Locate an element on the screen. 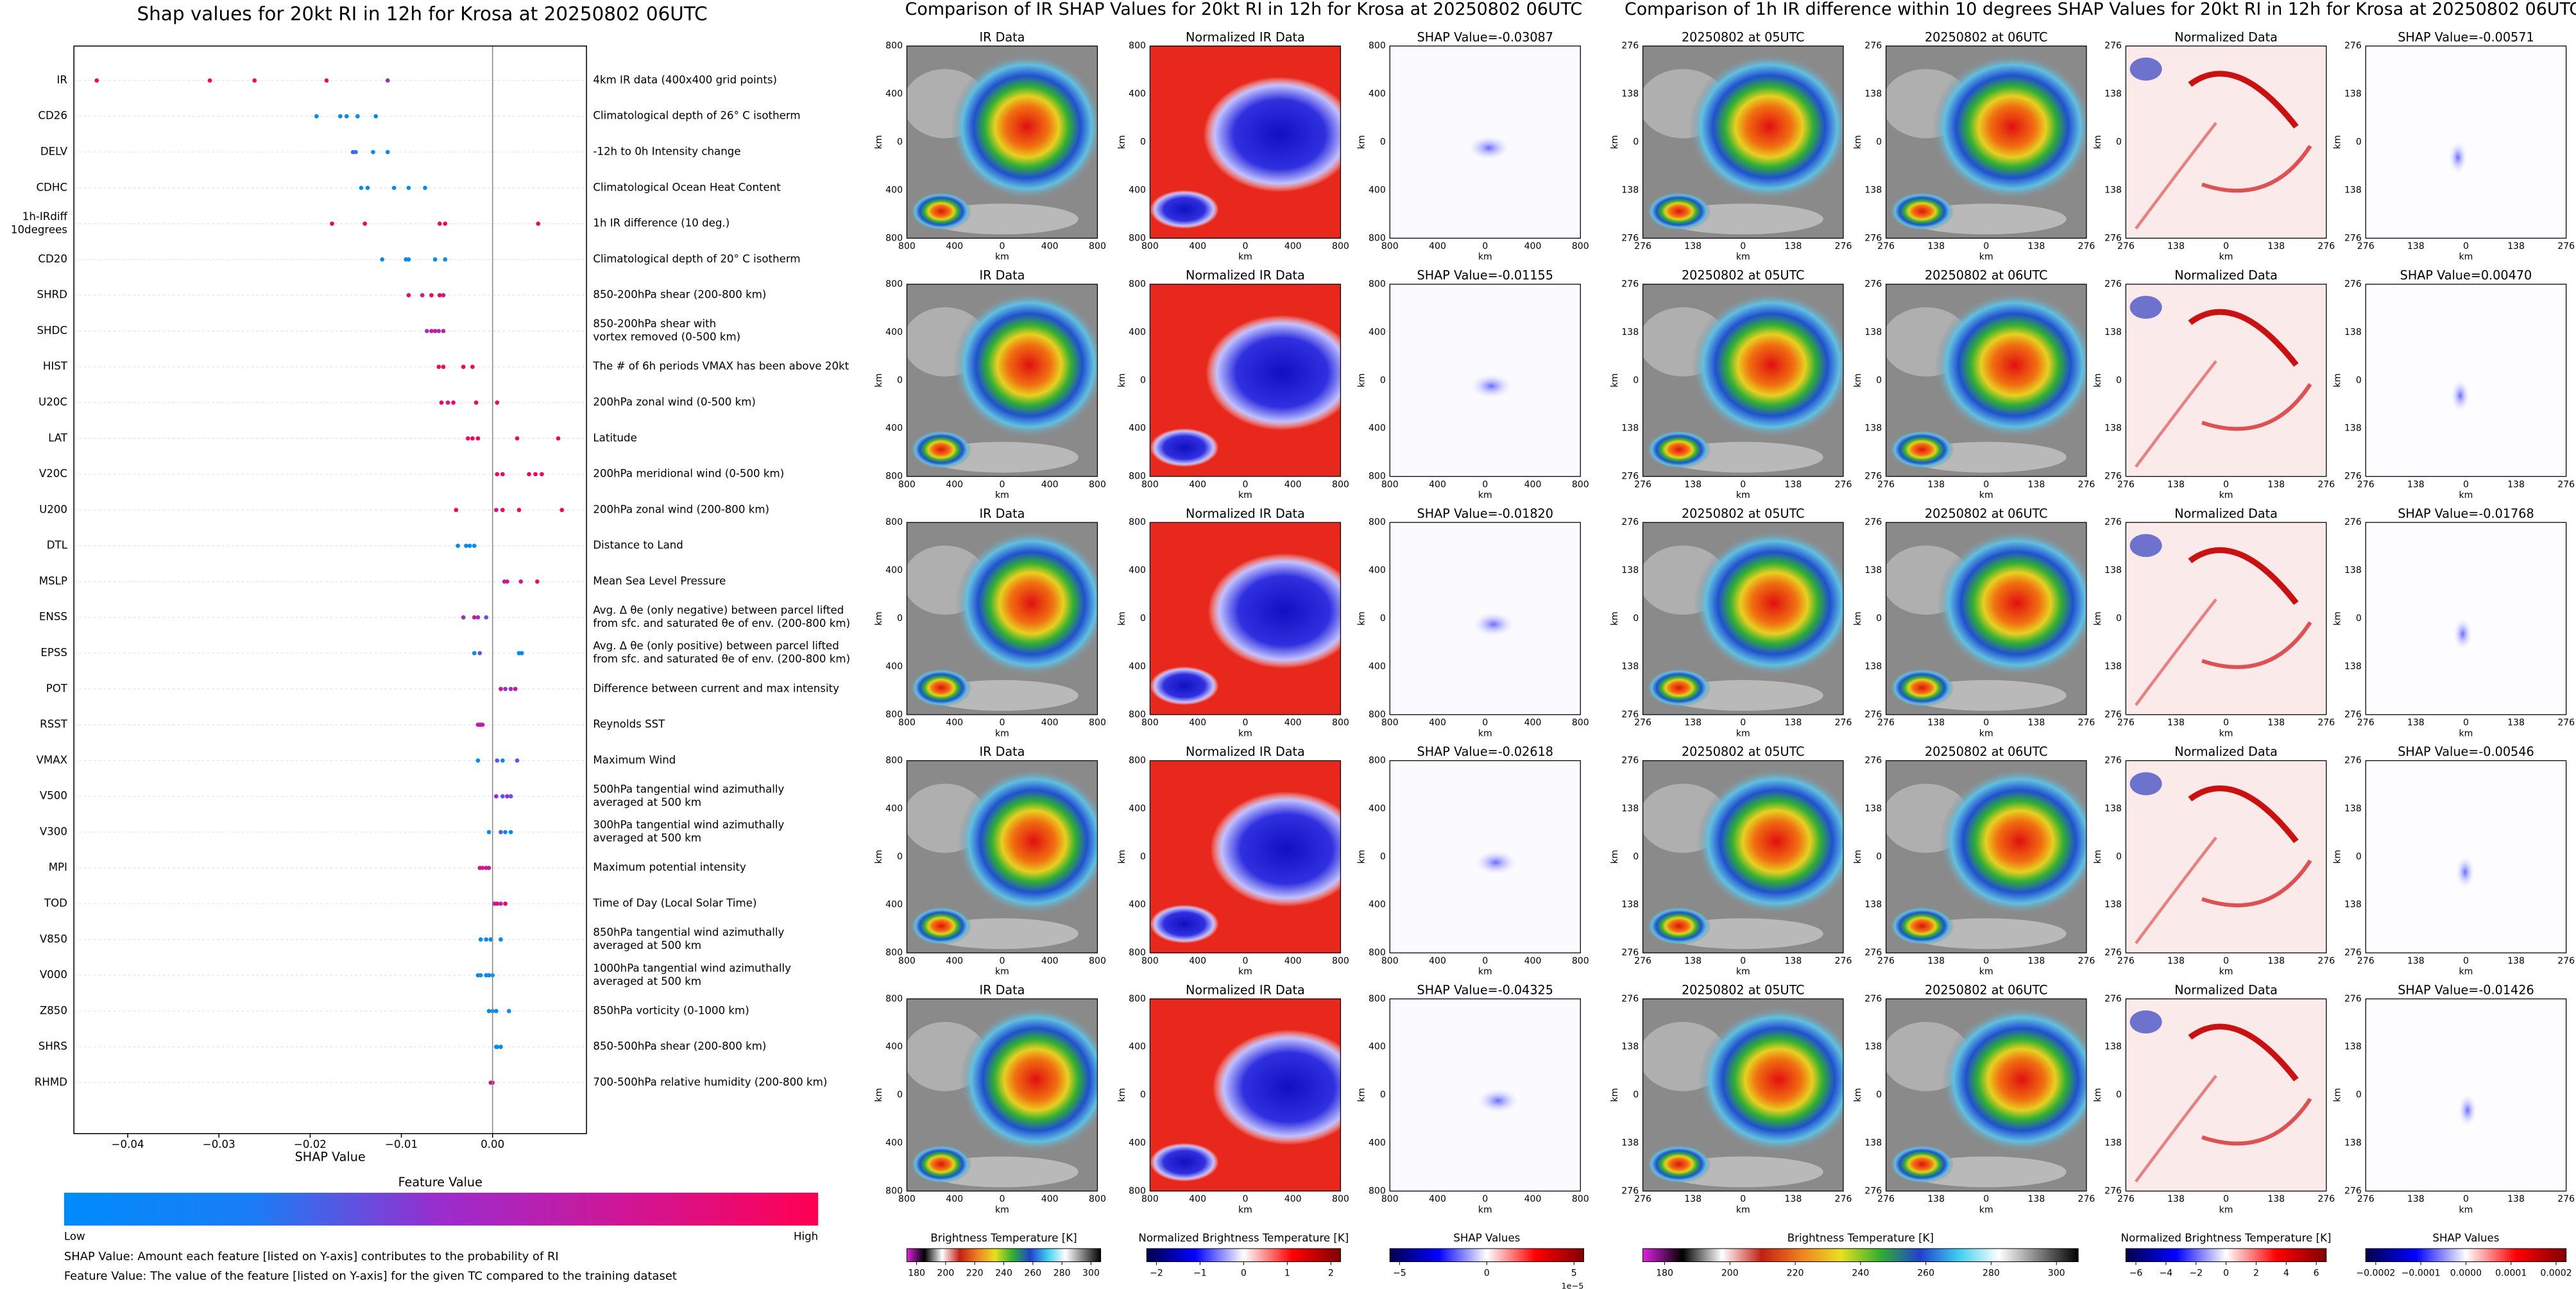  panel-title: Normalized Data is located at coordinates (2226, 275).